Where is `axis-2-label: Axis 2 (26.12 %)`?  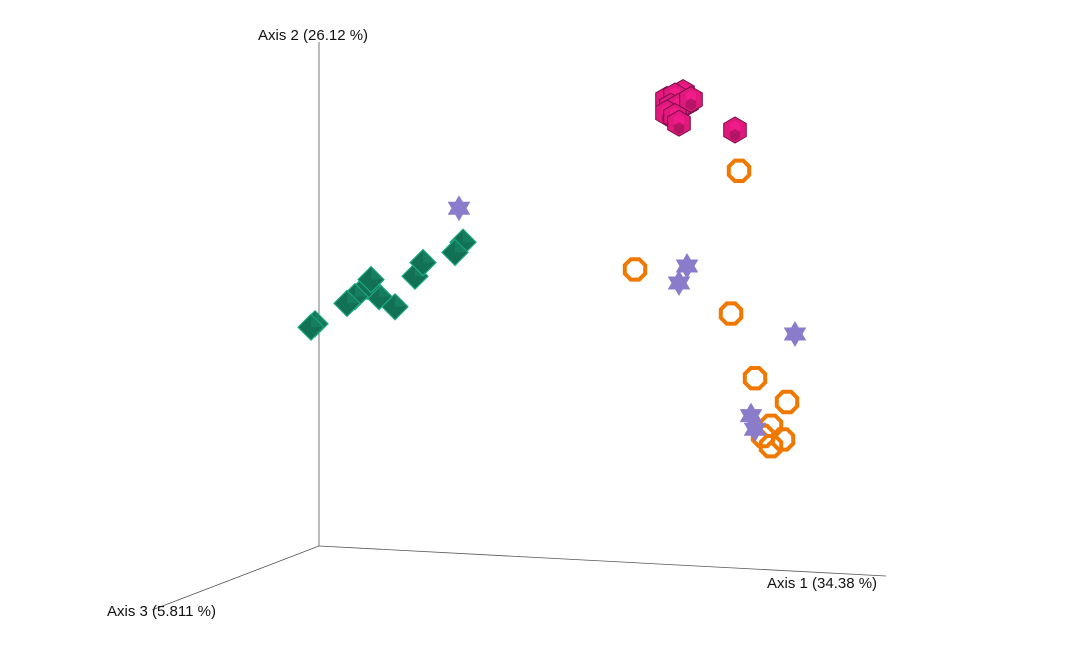
axis-2-label: Axis 2 (26.12 %) is located at coordinates (313, 35).